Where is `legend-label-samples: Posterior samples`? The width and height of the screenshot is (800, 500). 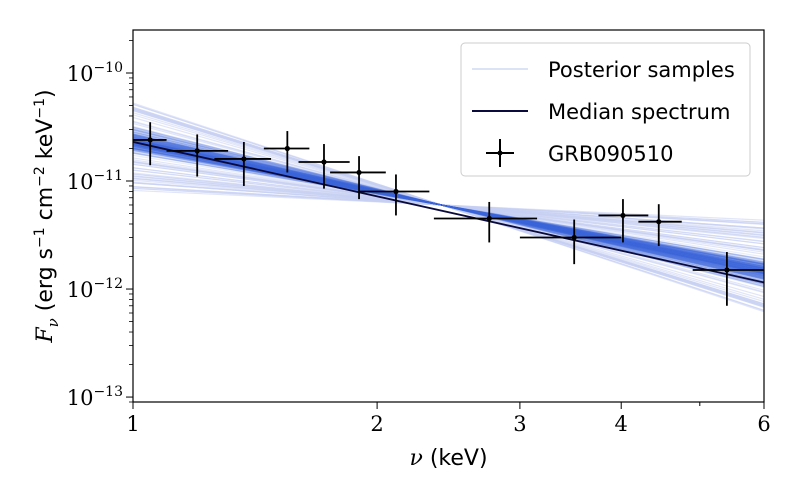 legend-label-samples: Posterior samples is located at coordinates (641, 70).